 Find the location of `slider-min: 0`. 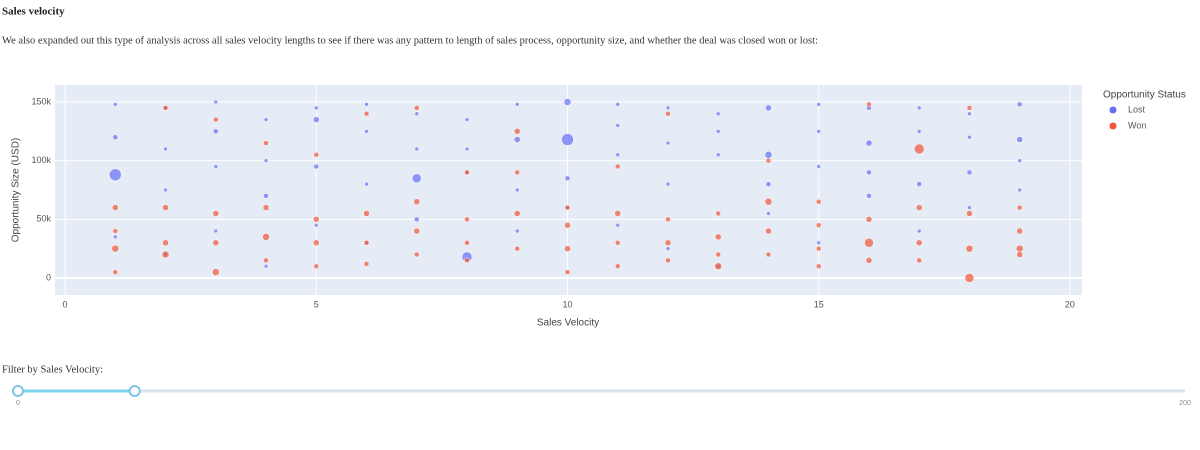

slider-min: 0 is located at coordinates (18, 403).